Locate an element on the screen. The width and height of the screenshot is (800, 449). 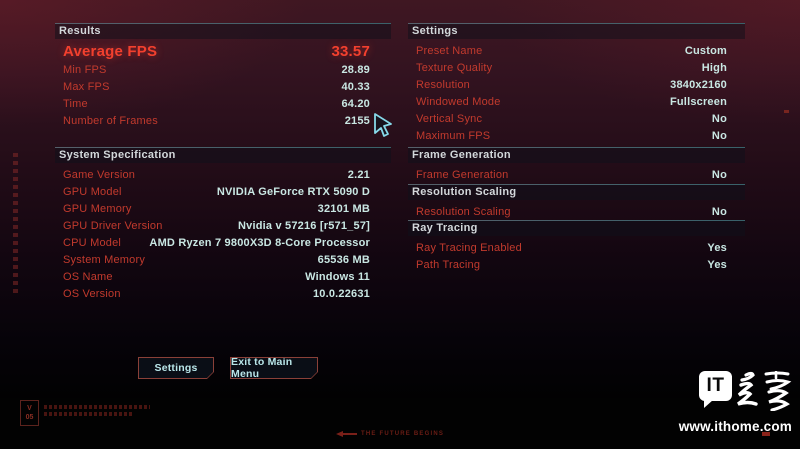
maximum-fps-row: Maximum FPS No is located at coordinates (576, 135).